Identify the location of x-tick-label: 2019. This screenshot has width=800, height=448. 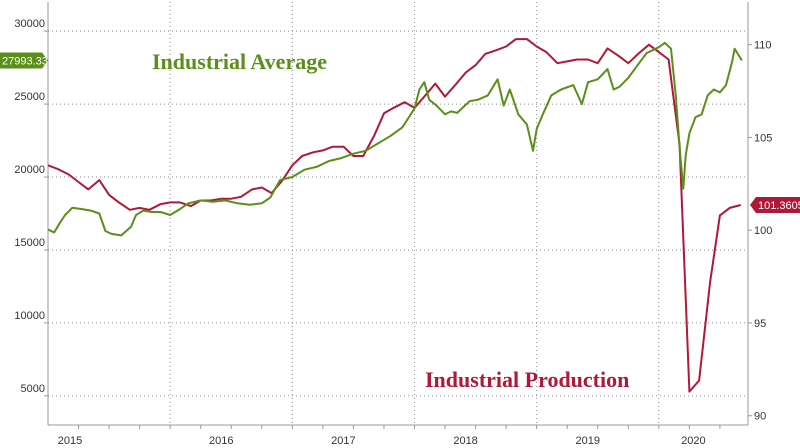
(587, 441).